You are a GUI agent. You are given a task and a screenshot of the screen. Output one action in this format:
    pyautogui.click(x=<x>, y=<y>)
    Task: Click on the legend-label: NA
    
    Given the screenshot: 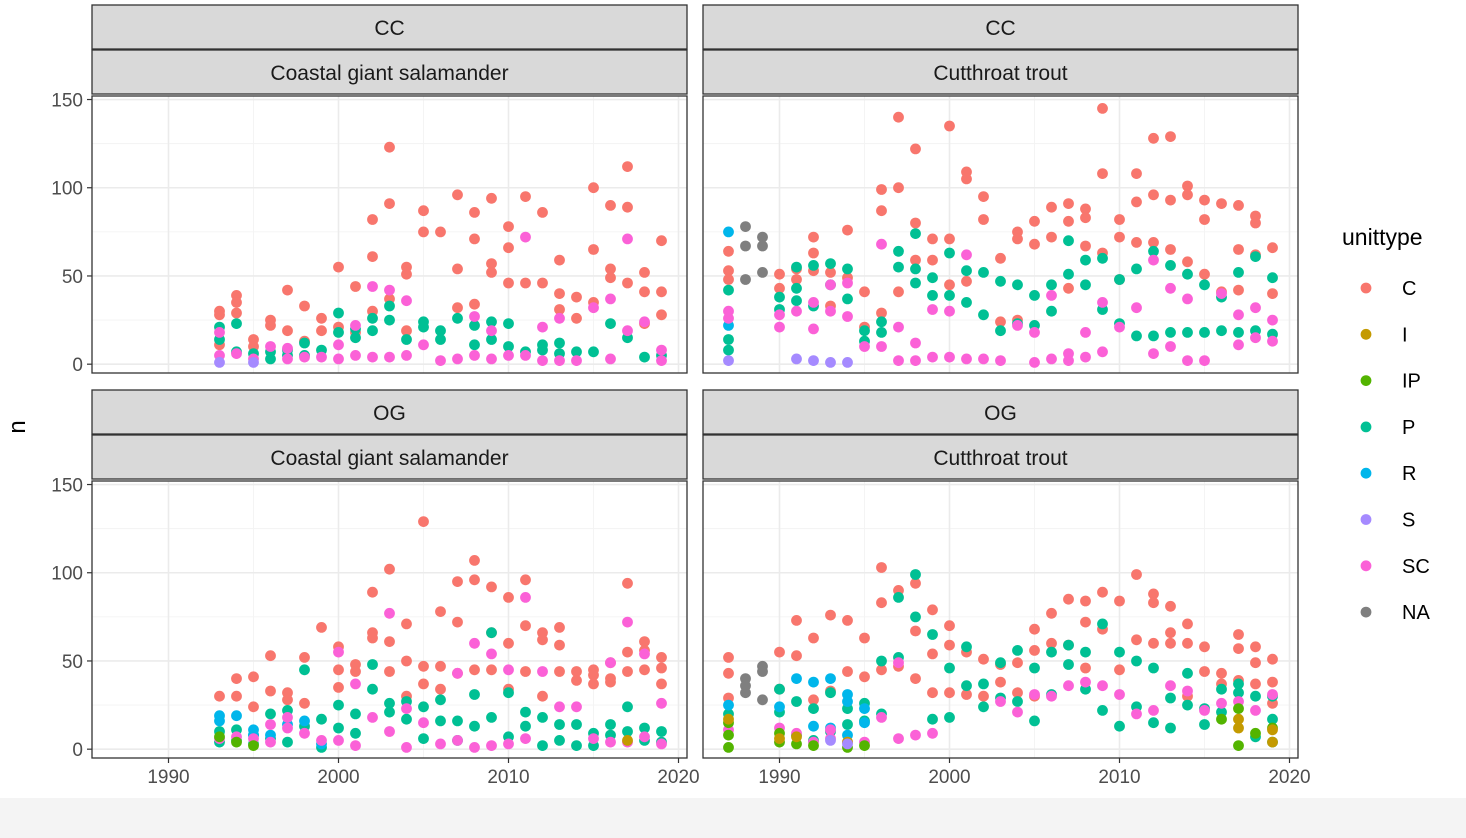 What is the action you would take?
    pyautogui.click(x=1416, y=613)
    